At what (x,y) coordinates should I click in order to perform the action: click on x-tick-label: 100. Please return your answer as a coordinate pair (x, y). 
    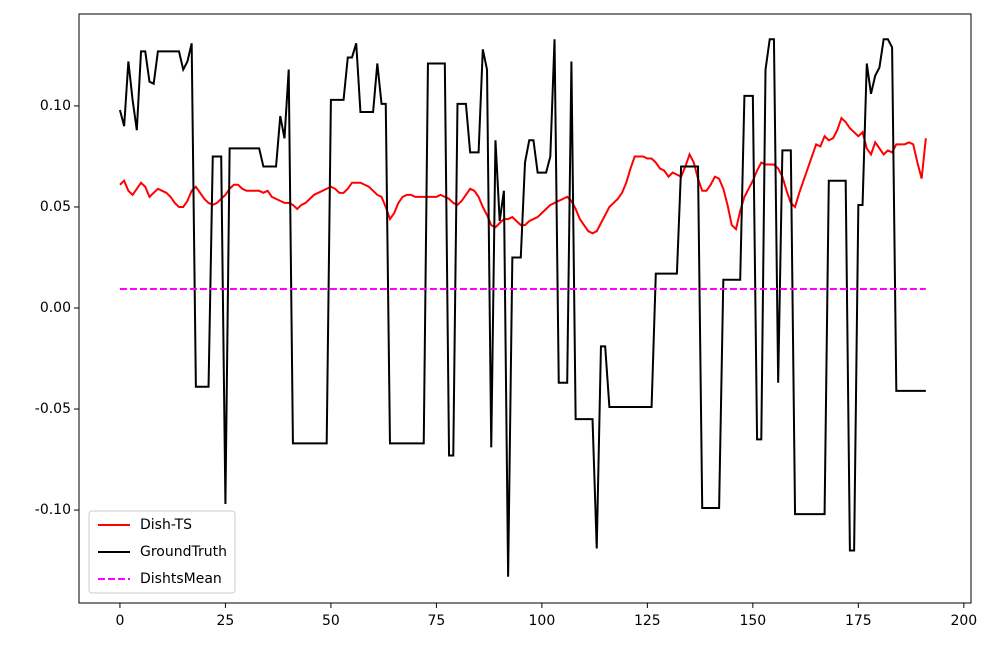
    Looking at the image, I should click on (542, 621).